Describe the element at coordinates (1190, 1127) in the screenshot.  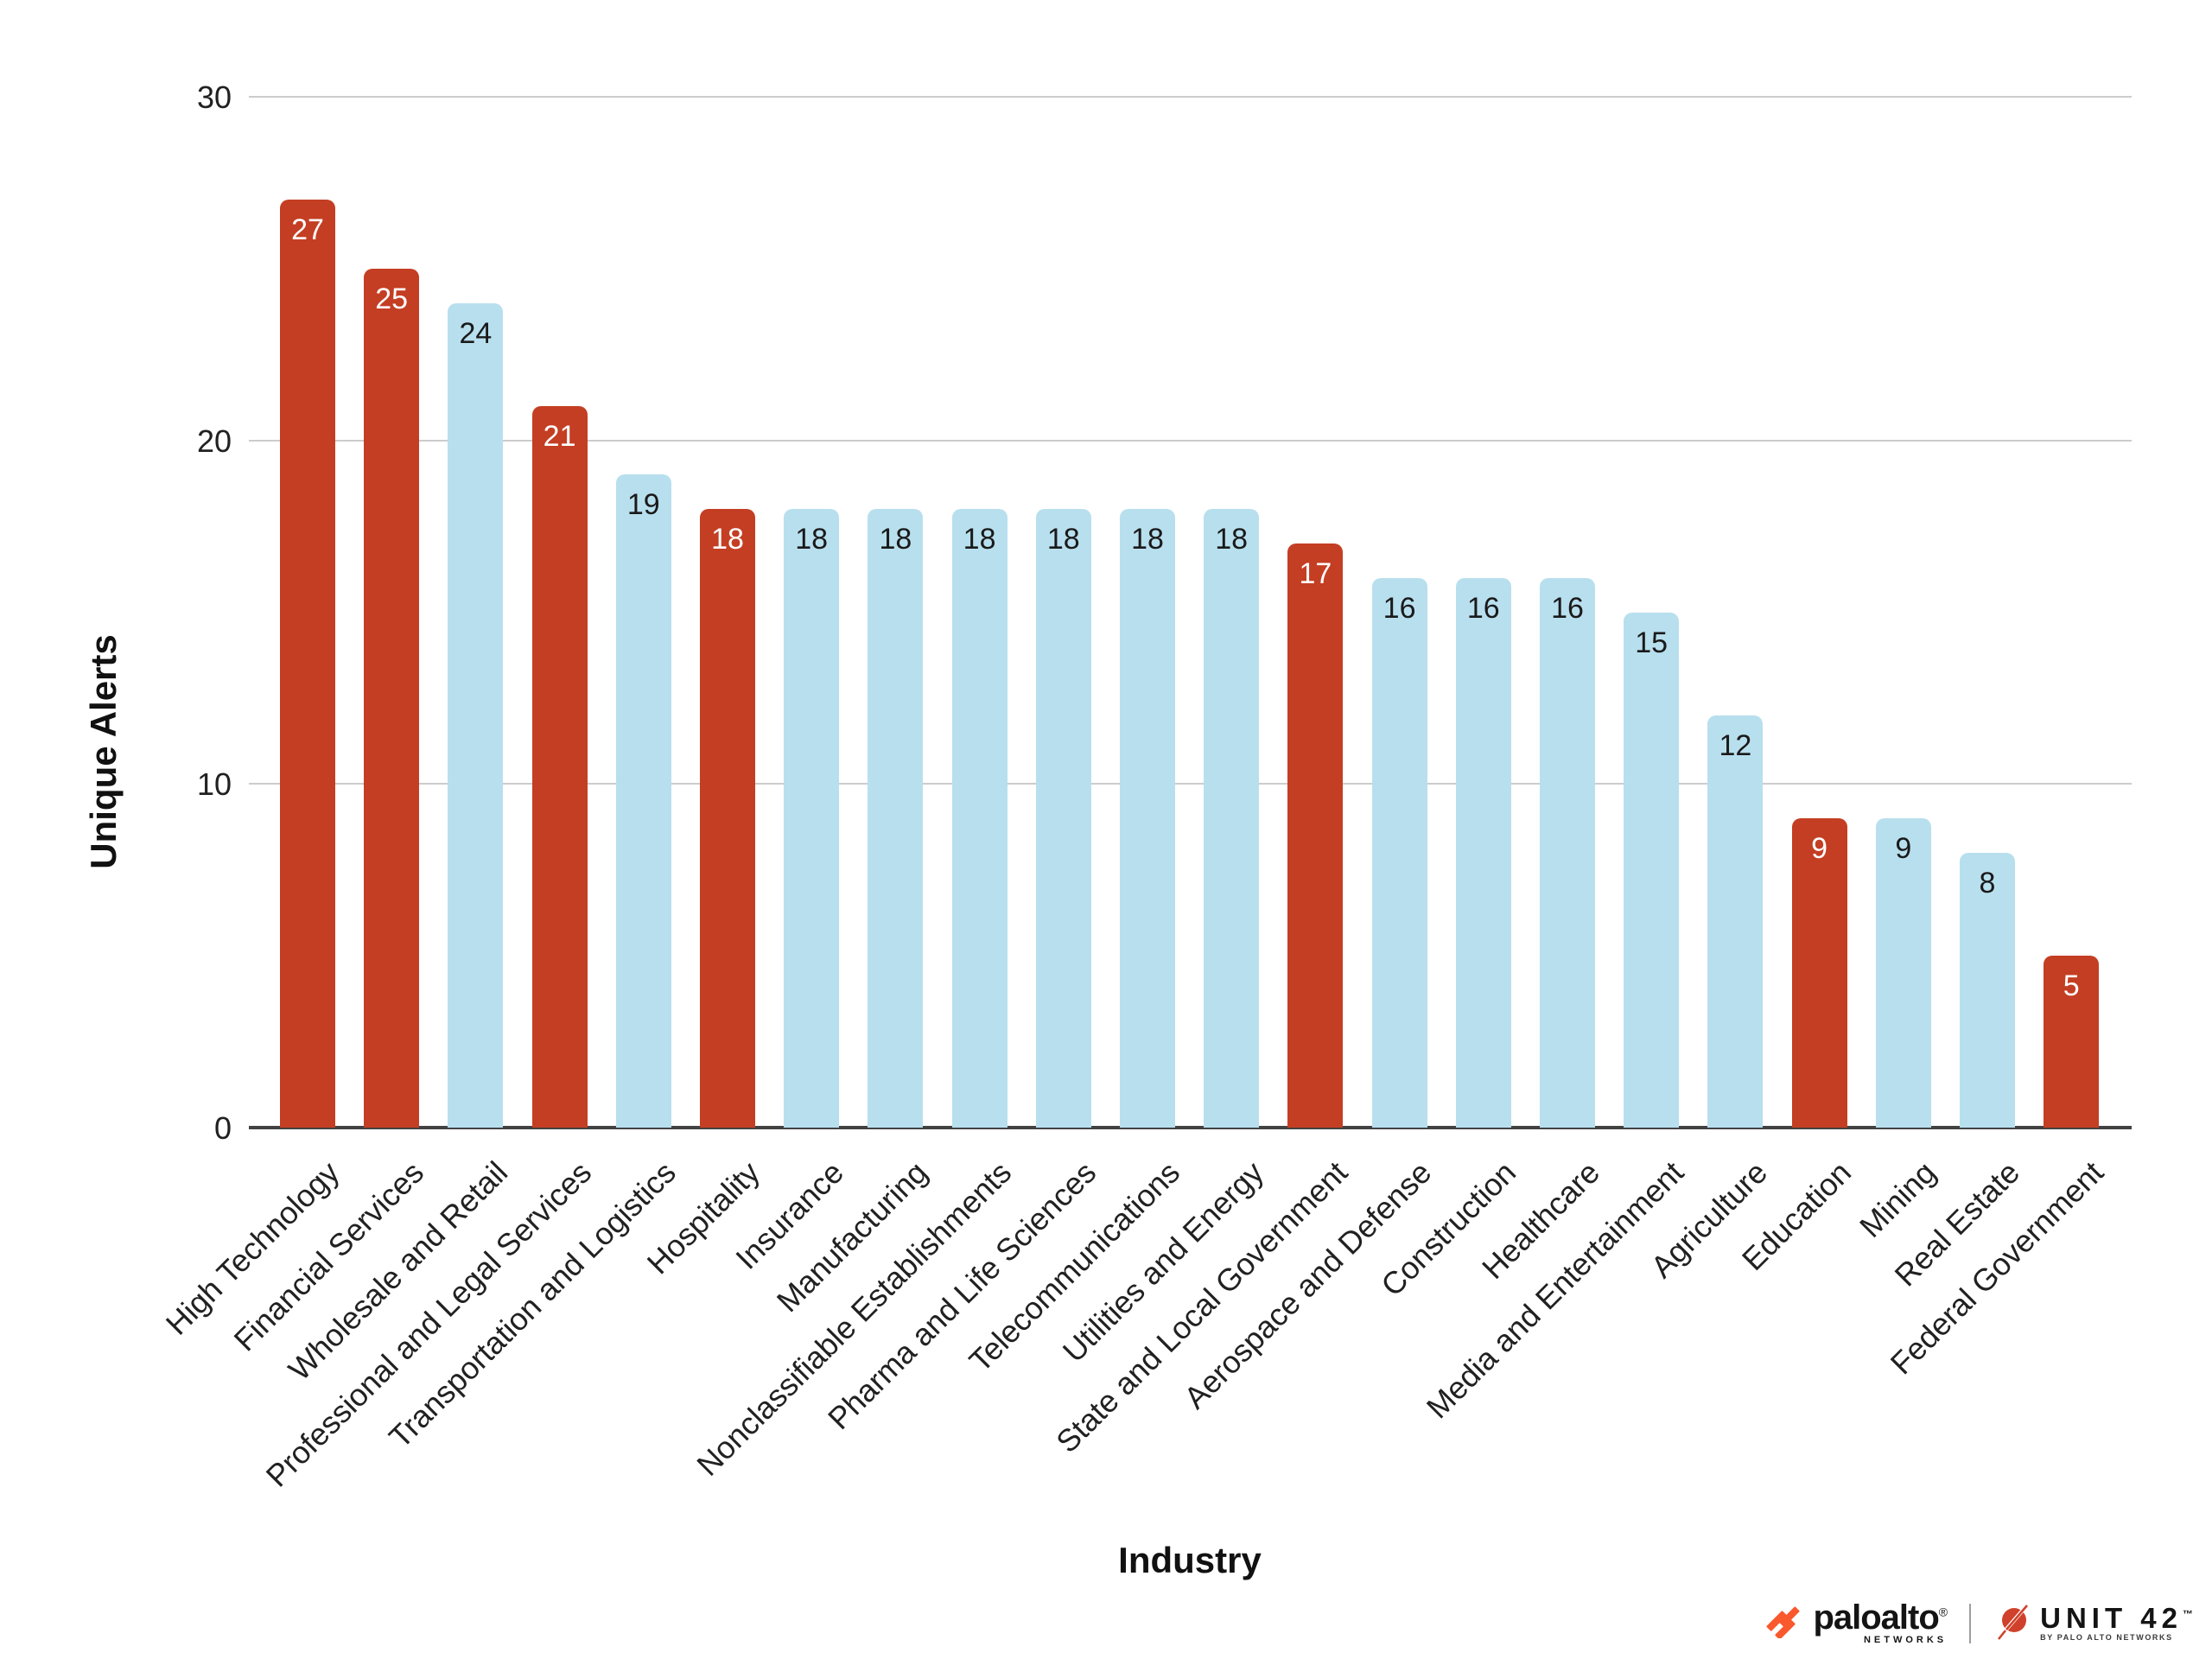
I see `x-axis-line` at that location.